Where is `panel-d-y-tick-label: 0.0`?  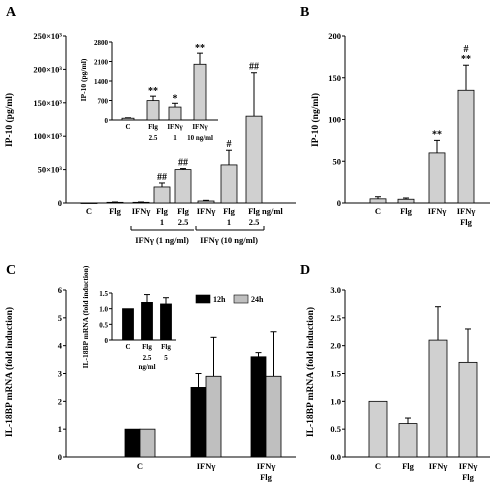 panel-d-y-tick-label: 0.0 is located at coordinates (335, 457).